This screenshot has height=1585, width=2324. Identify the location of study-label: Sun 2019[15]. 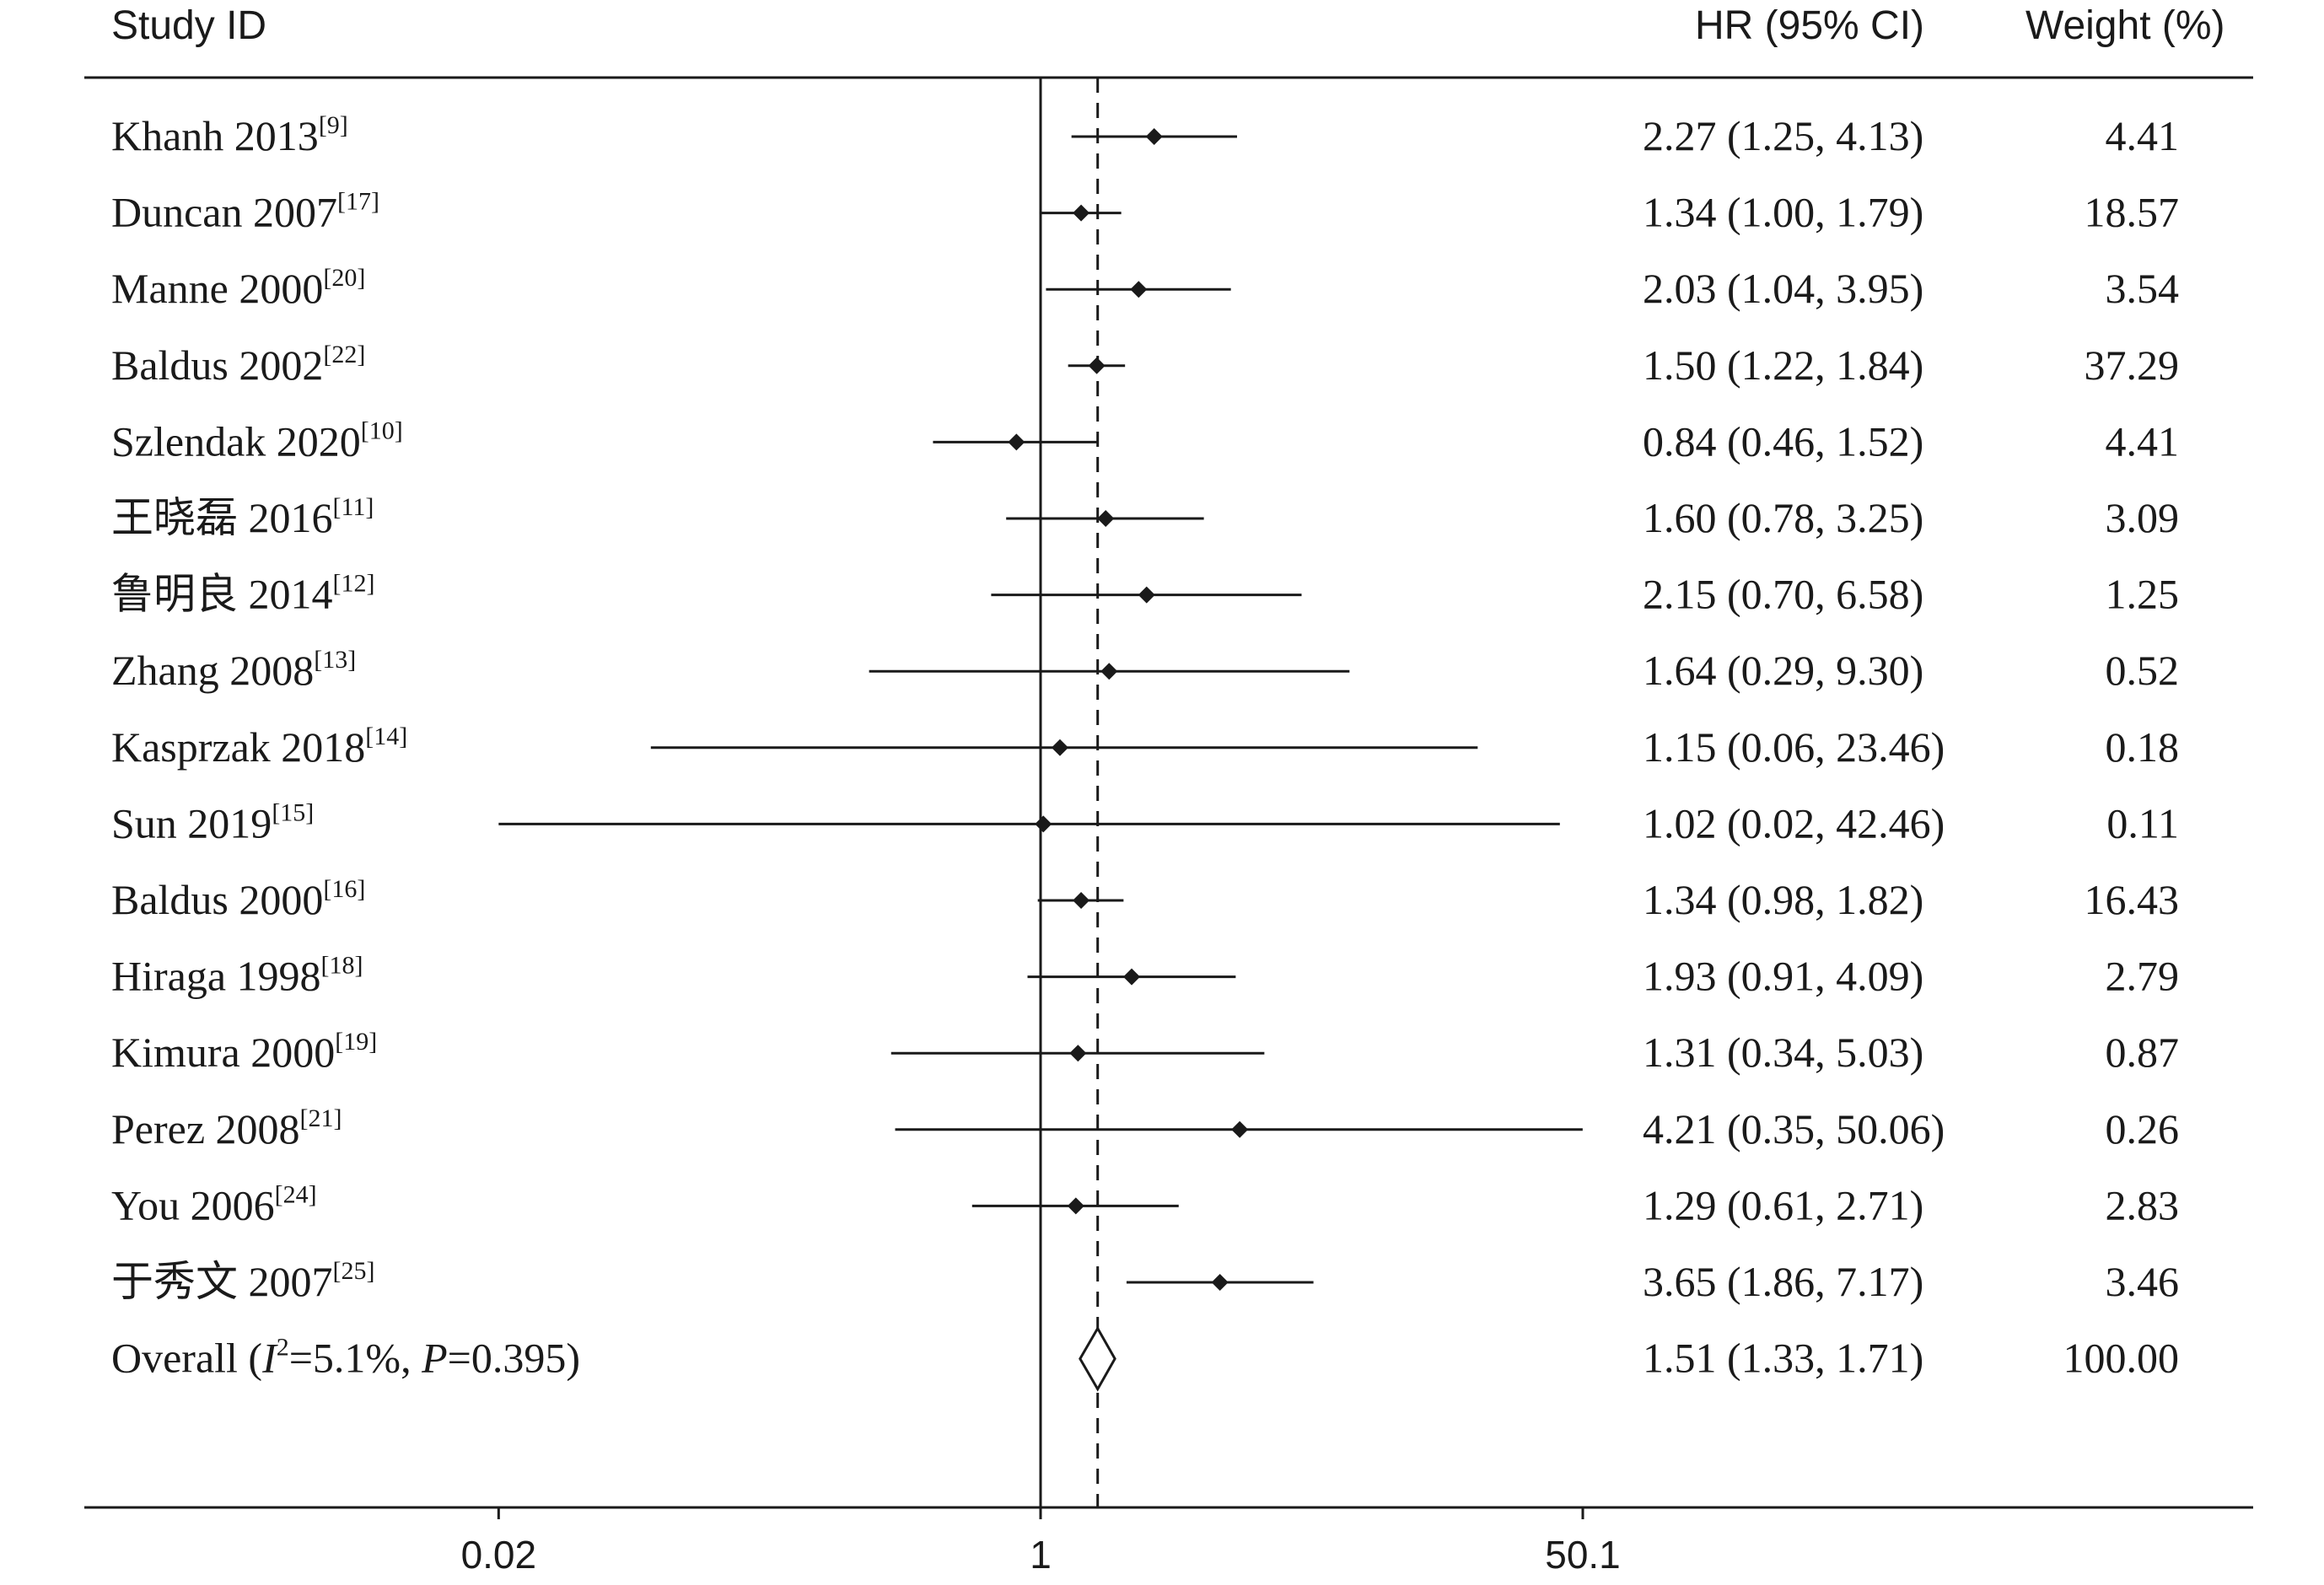
(212, 822).